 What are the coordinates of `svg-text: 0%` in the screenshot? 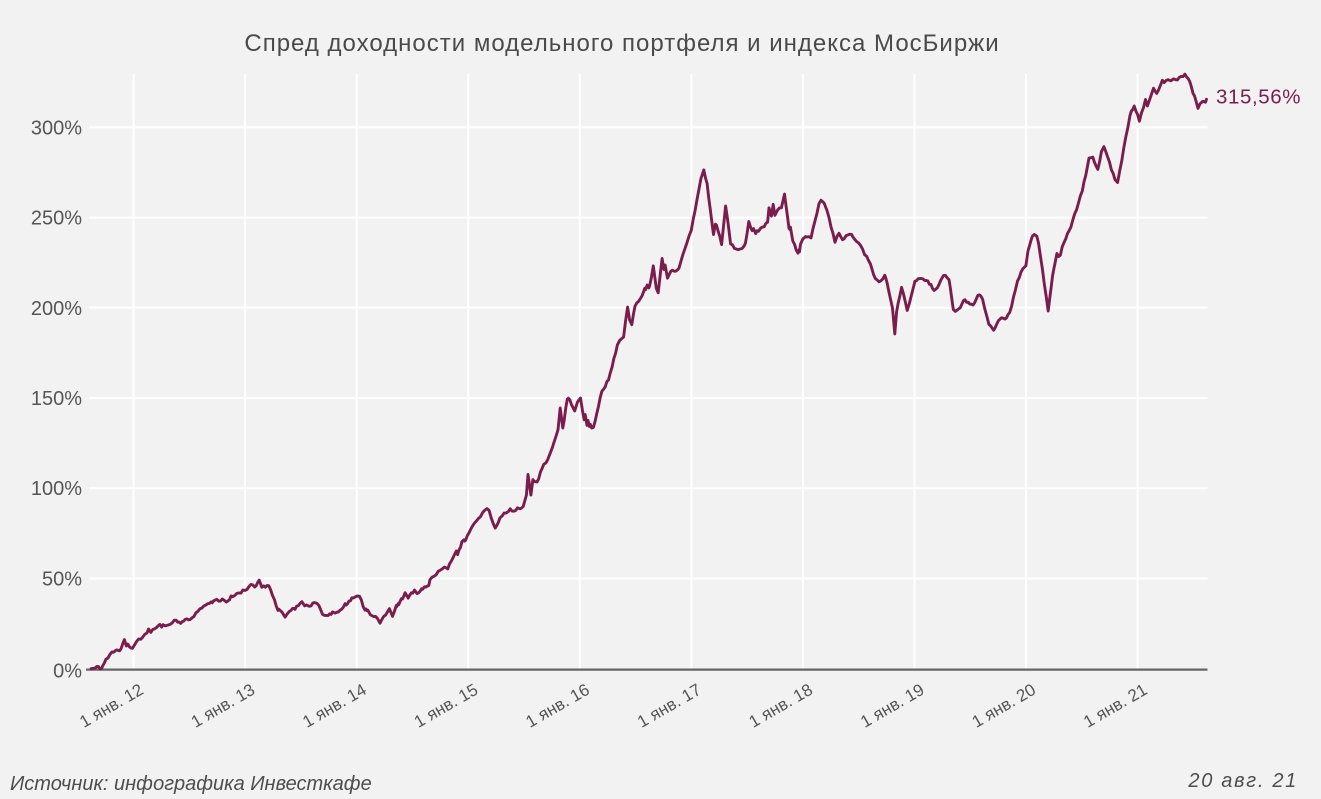 It's located at (67, 672).